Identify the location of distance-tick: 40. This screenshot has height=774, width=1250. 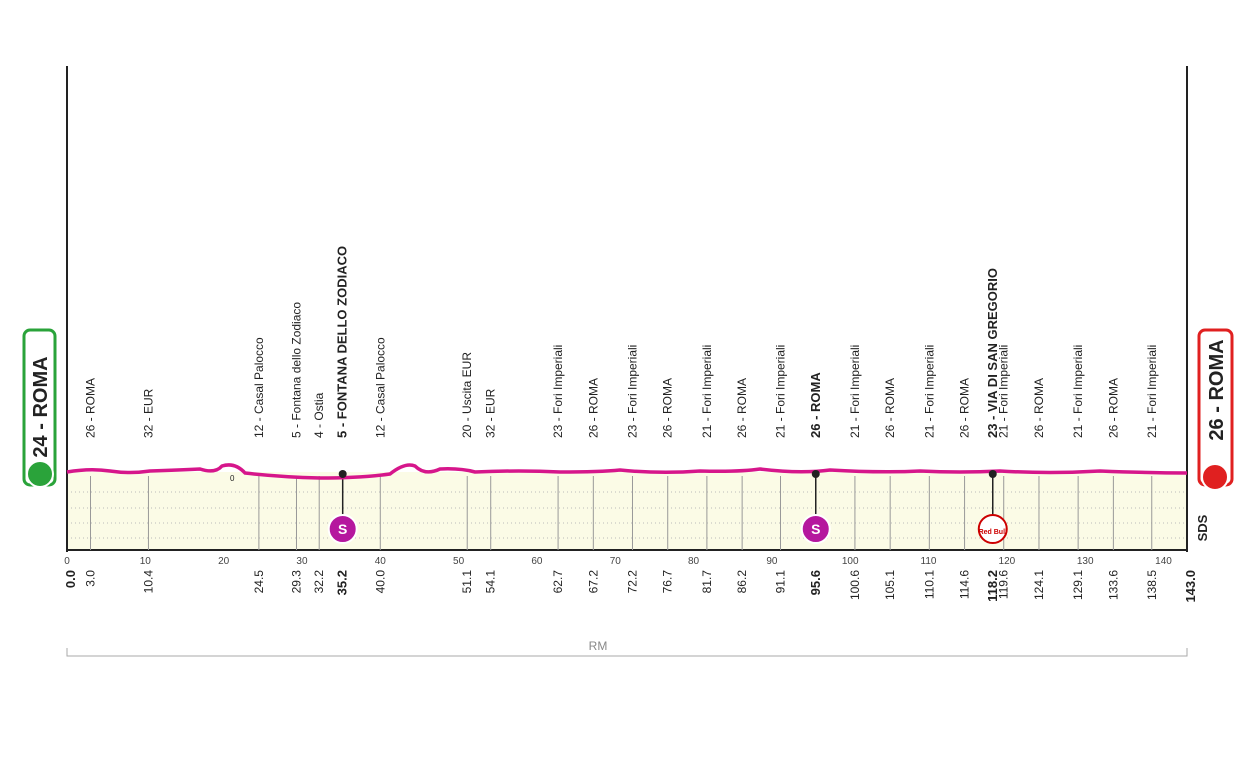
(381, 561).